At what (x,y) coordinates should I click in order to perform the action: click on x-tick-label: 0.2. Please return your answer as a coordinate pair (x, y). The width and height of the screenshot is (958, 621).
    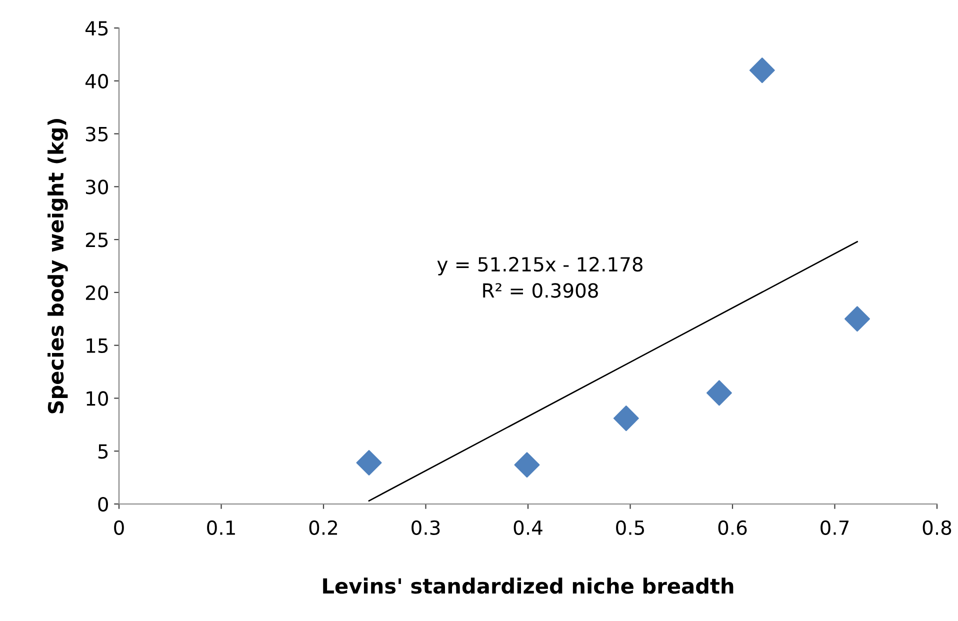
    Looking at the image, I should click on (323, 528).